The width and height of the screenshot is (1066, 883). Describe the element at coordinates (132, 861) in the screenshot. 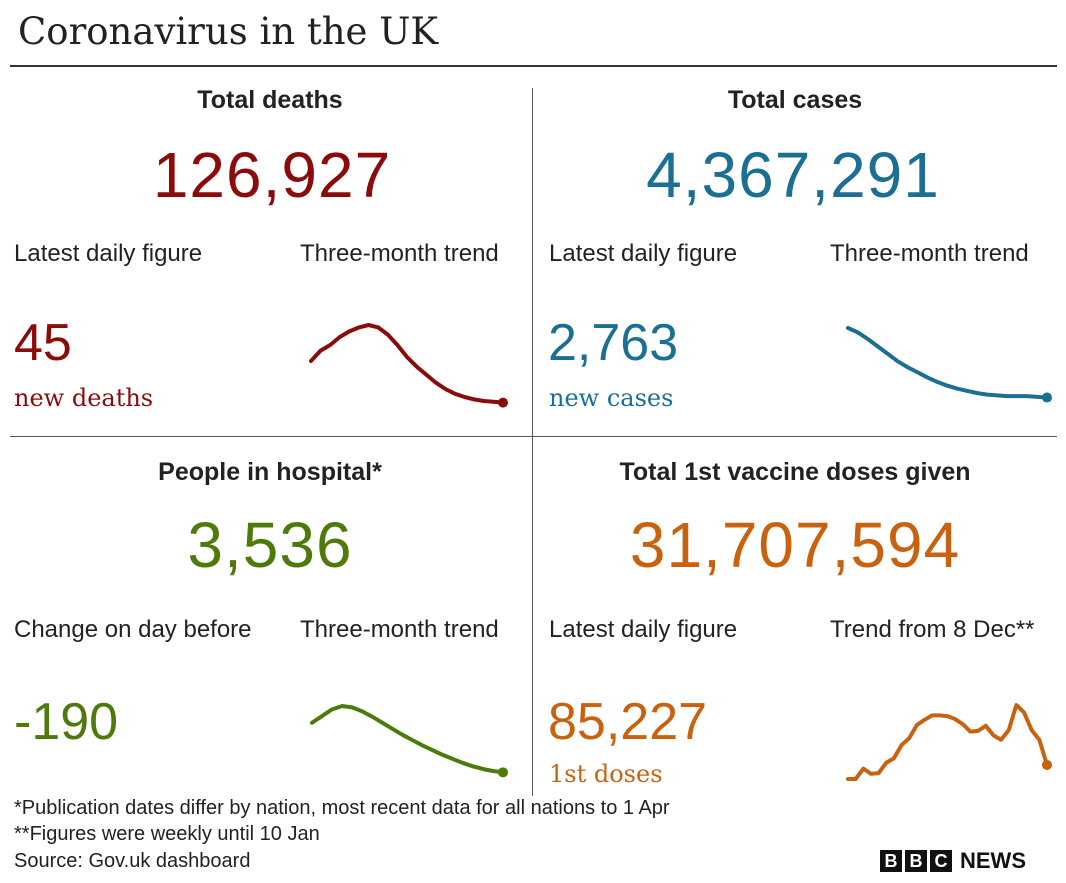

I see `source-note: Source: Gov.uk dashboard` at that location.